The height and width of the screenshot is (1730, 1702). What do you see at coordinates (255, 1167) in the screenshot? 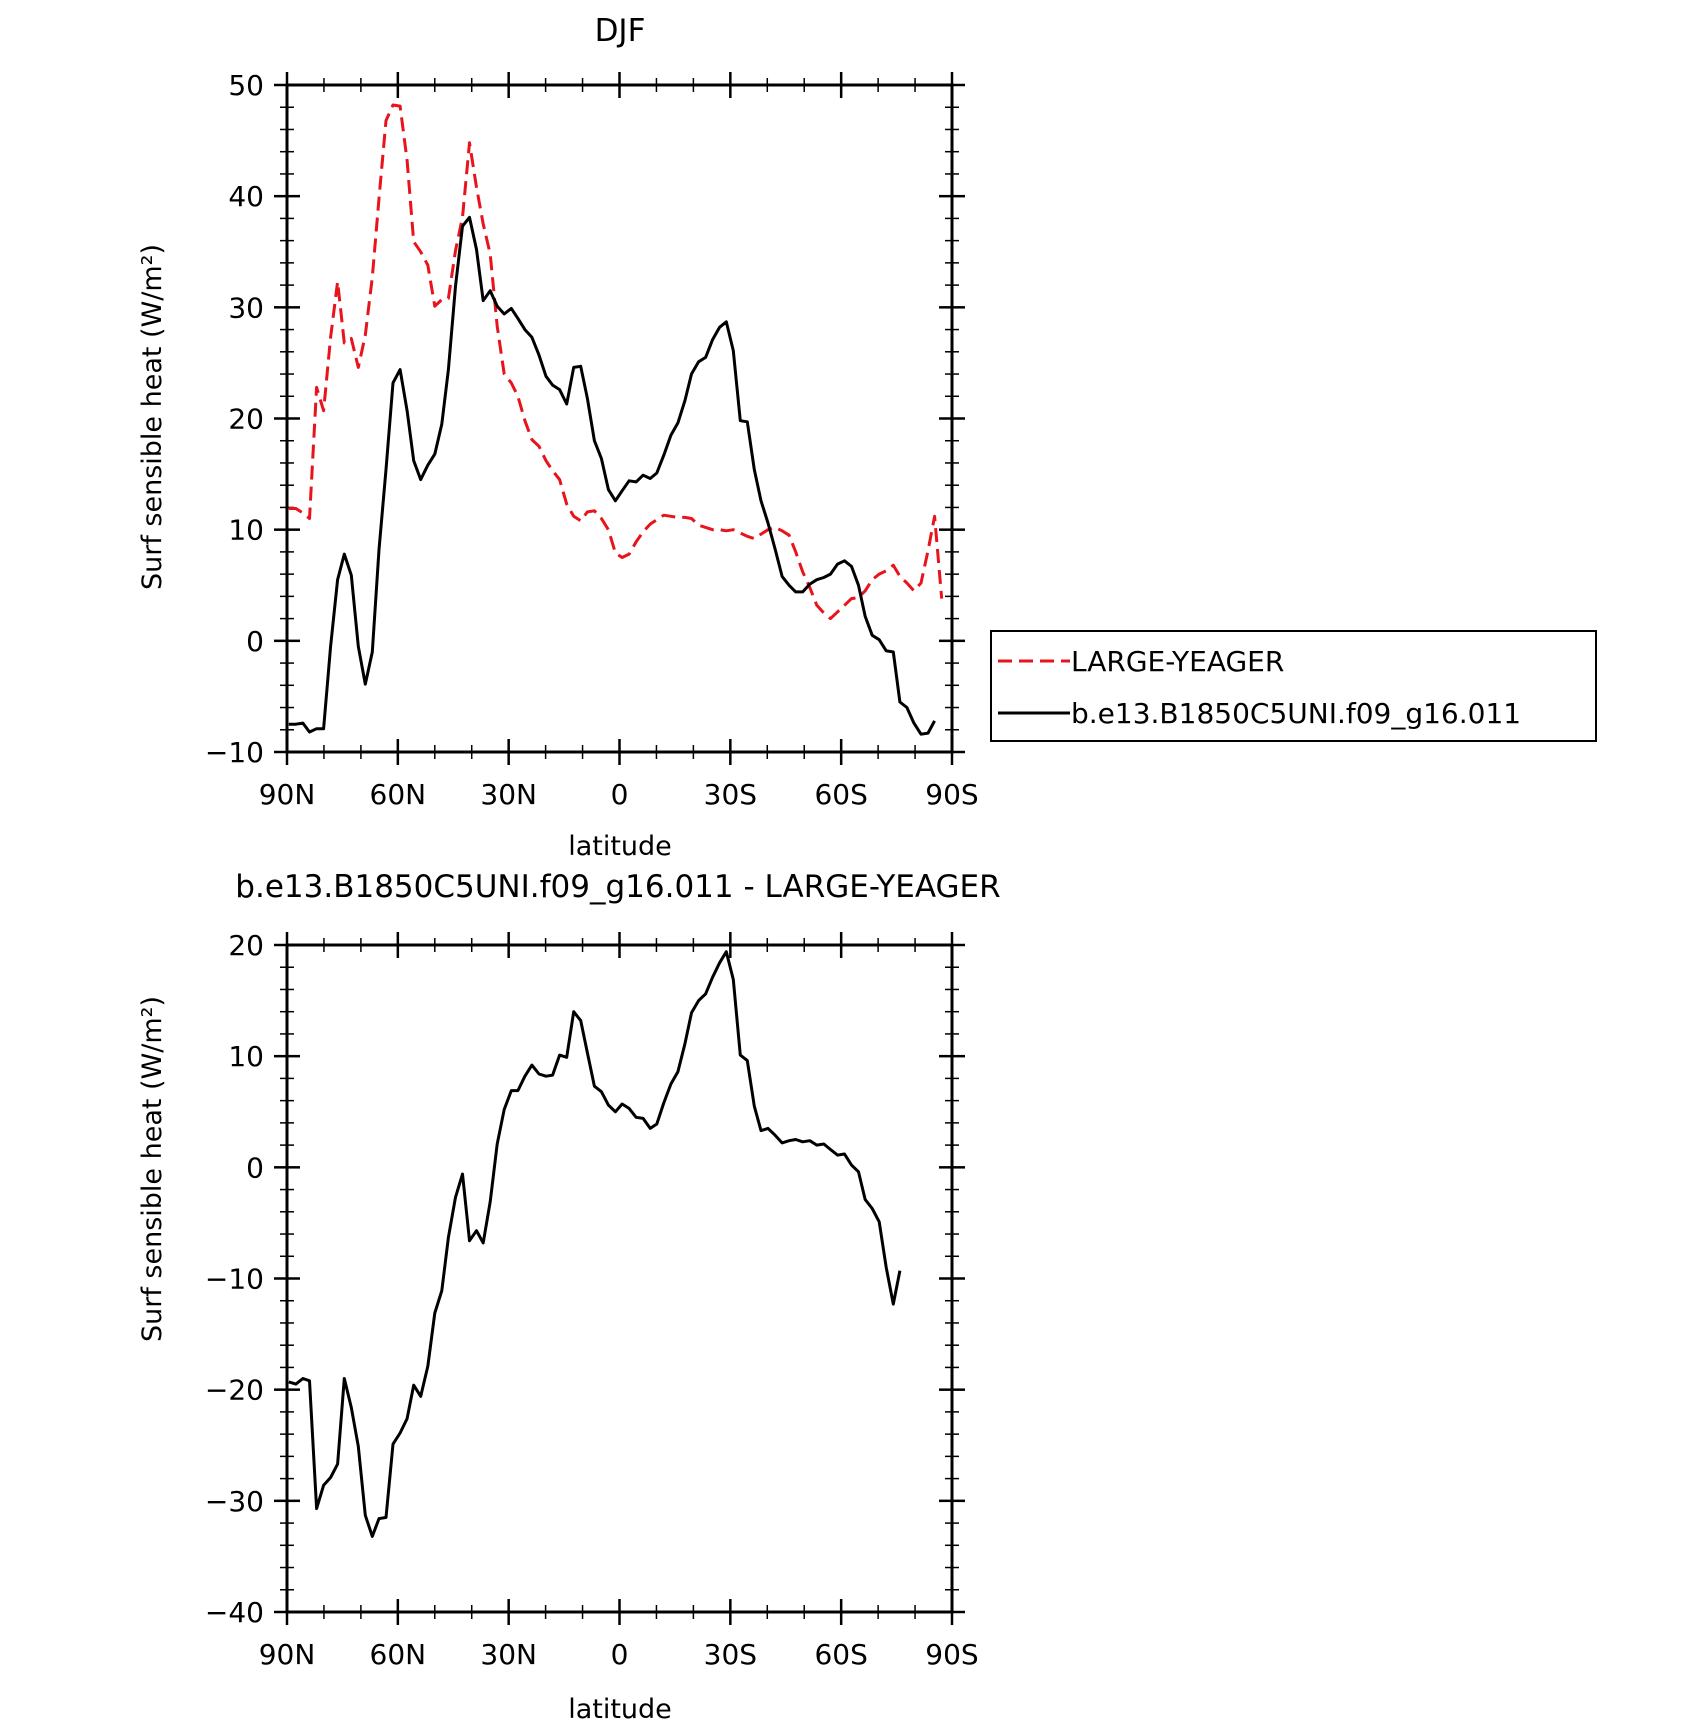
I see `bottom-y-tick-label: 0` at bounding box center [255, 1167].